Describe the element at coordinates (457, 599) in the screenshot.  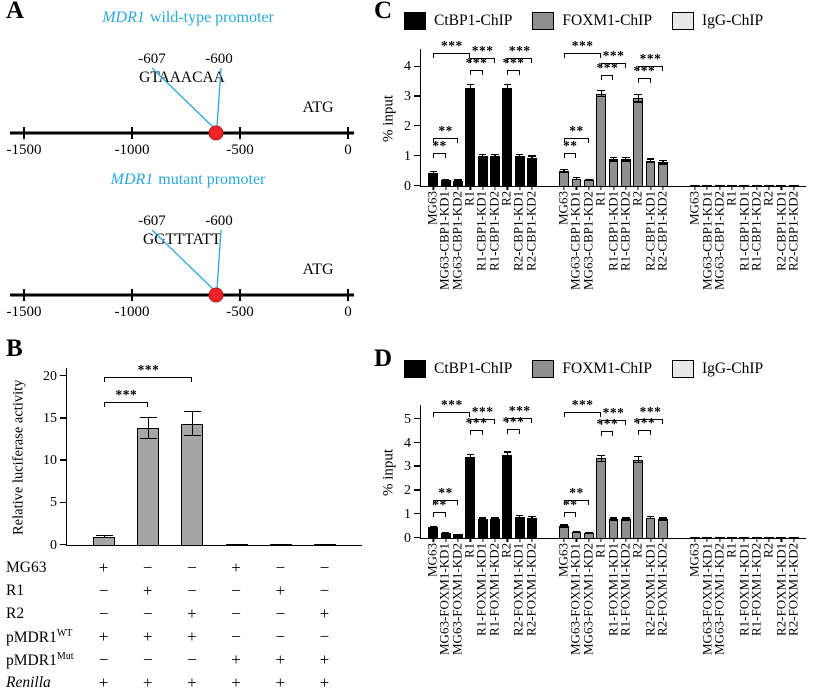
I see `x-axis-label: MG63-FOXM1-KD2` at that location.